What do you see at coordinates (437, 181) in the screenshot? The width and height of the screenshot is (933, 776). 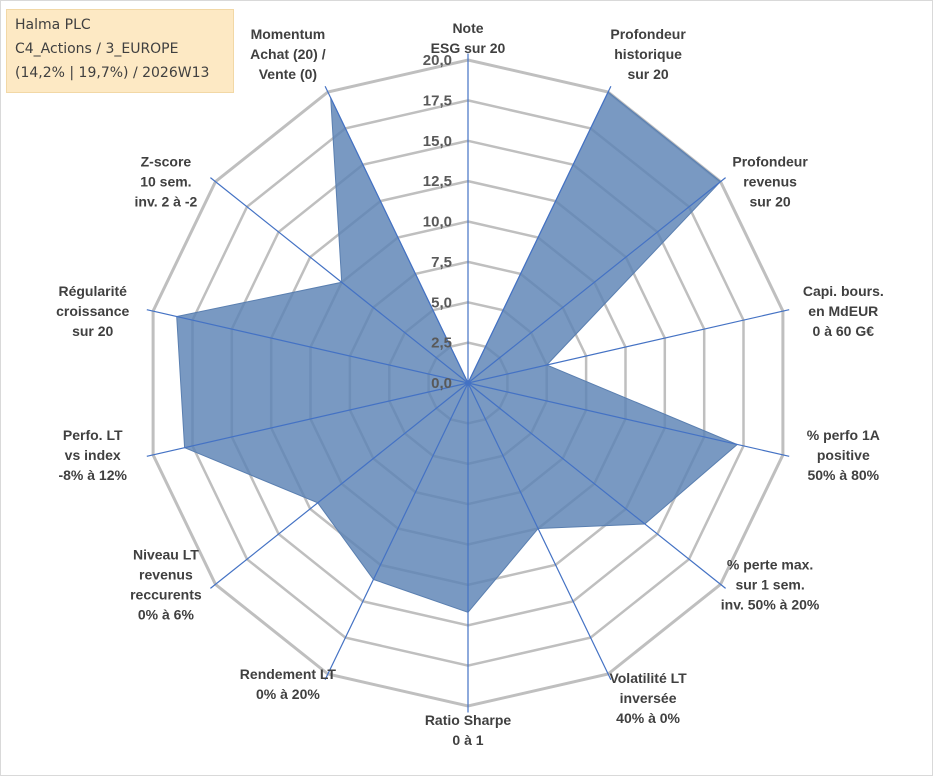 I see `tick-label: 12,5` at bounding box center [437, 181].